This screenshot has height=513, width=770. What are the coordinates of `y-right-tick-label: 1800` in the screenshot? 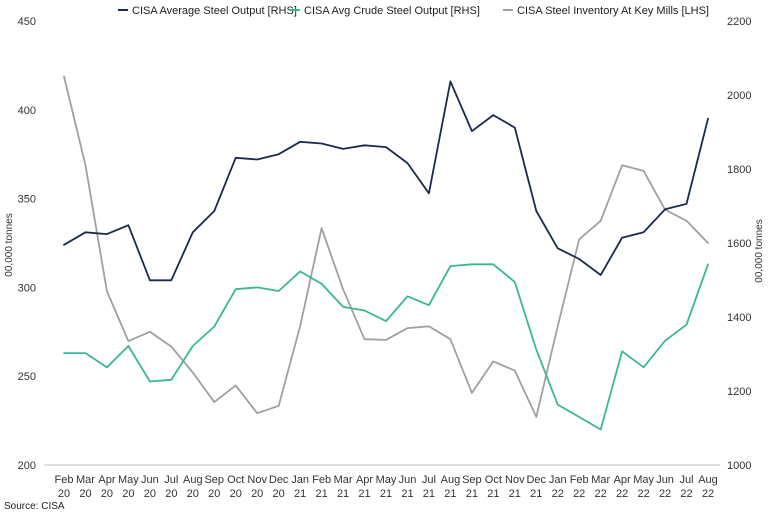 It's located at (739, 170).